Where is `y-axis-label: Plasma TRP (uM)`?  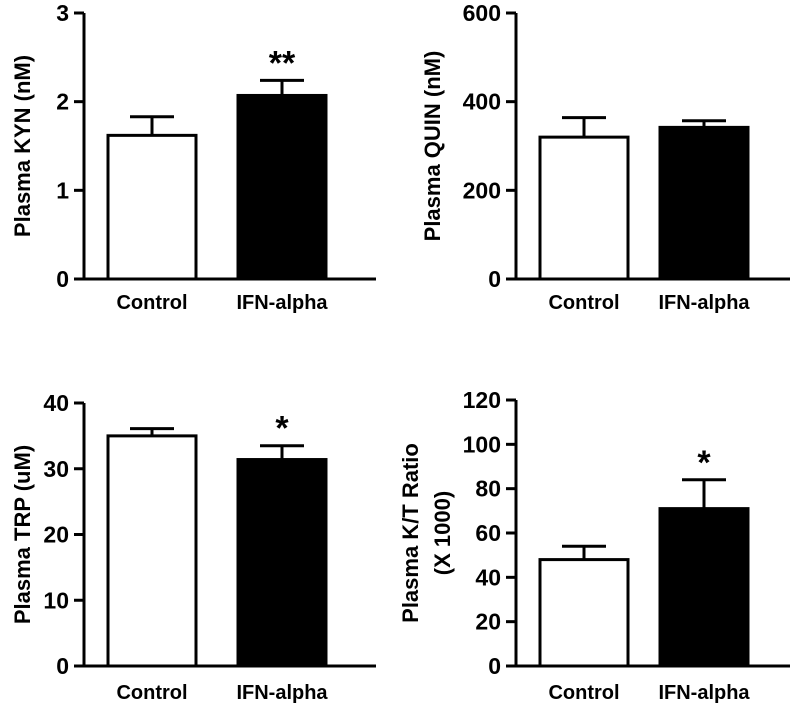 y-axis-label: Plasma TRP (uM) is located at coordinates (22, 534).